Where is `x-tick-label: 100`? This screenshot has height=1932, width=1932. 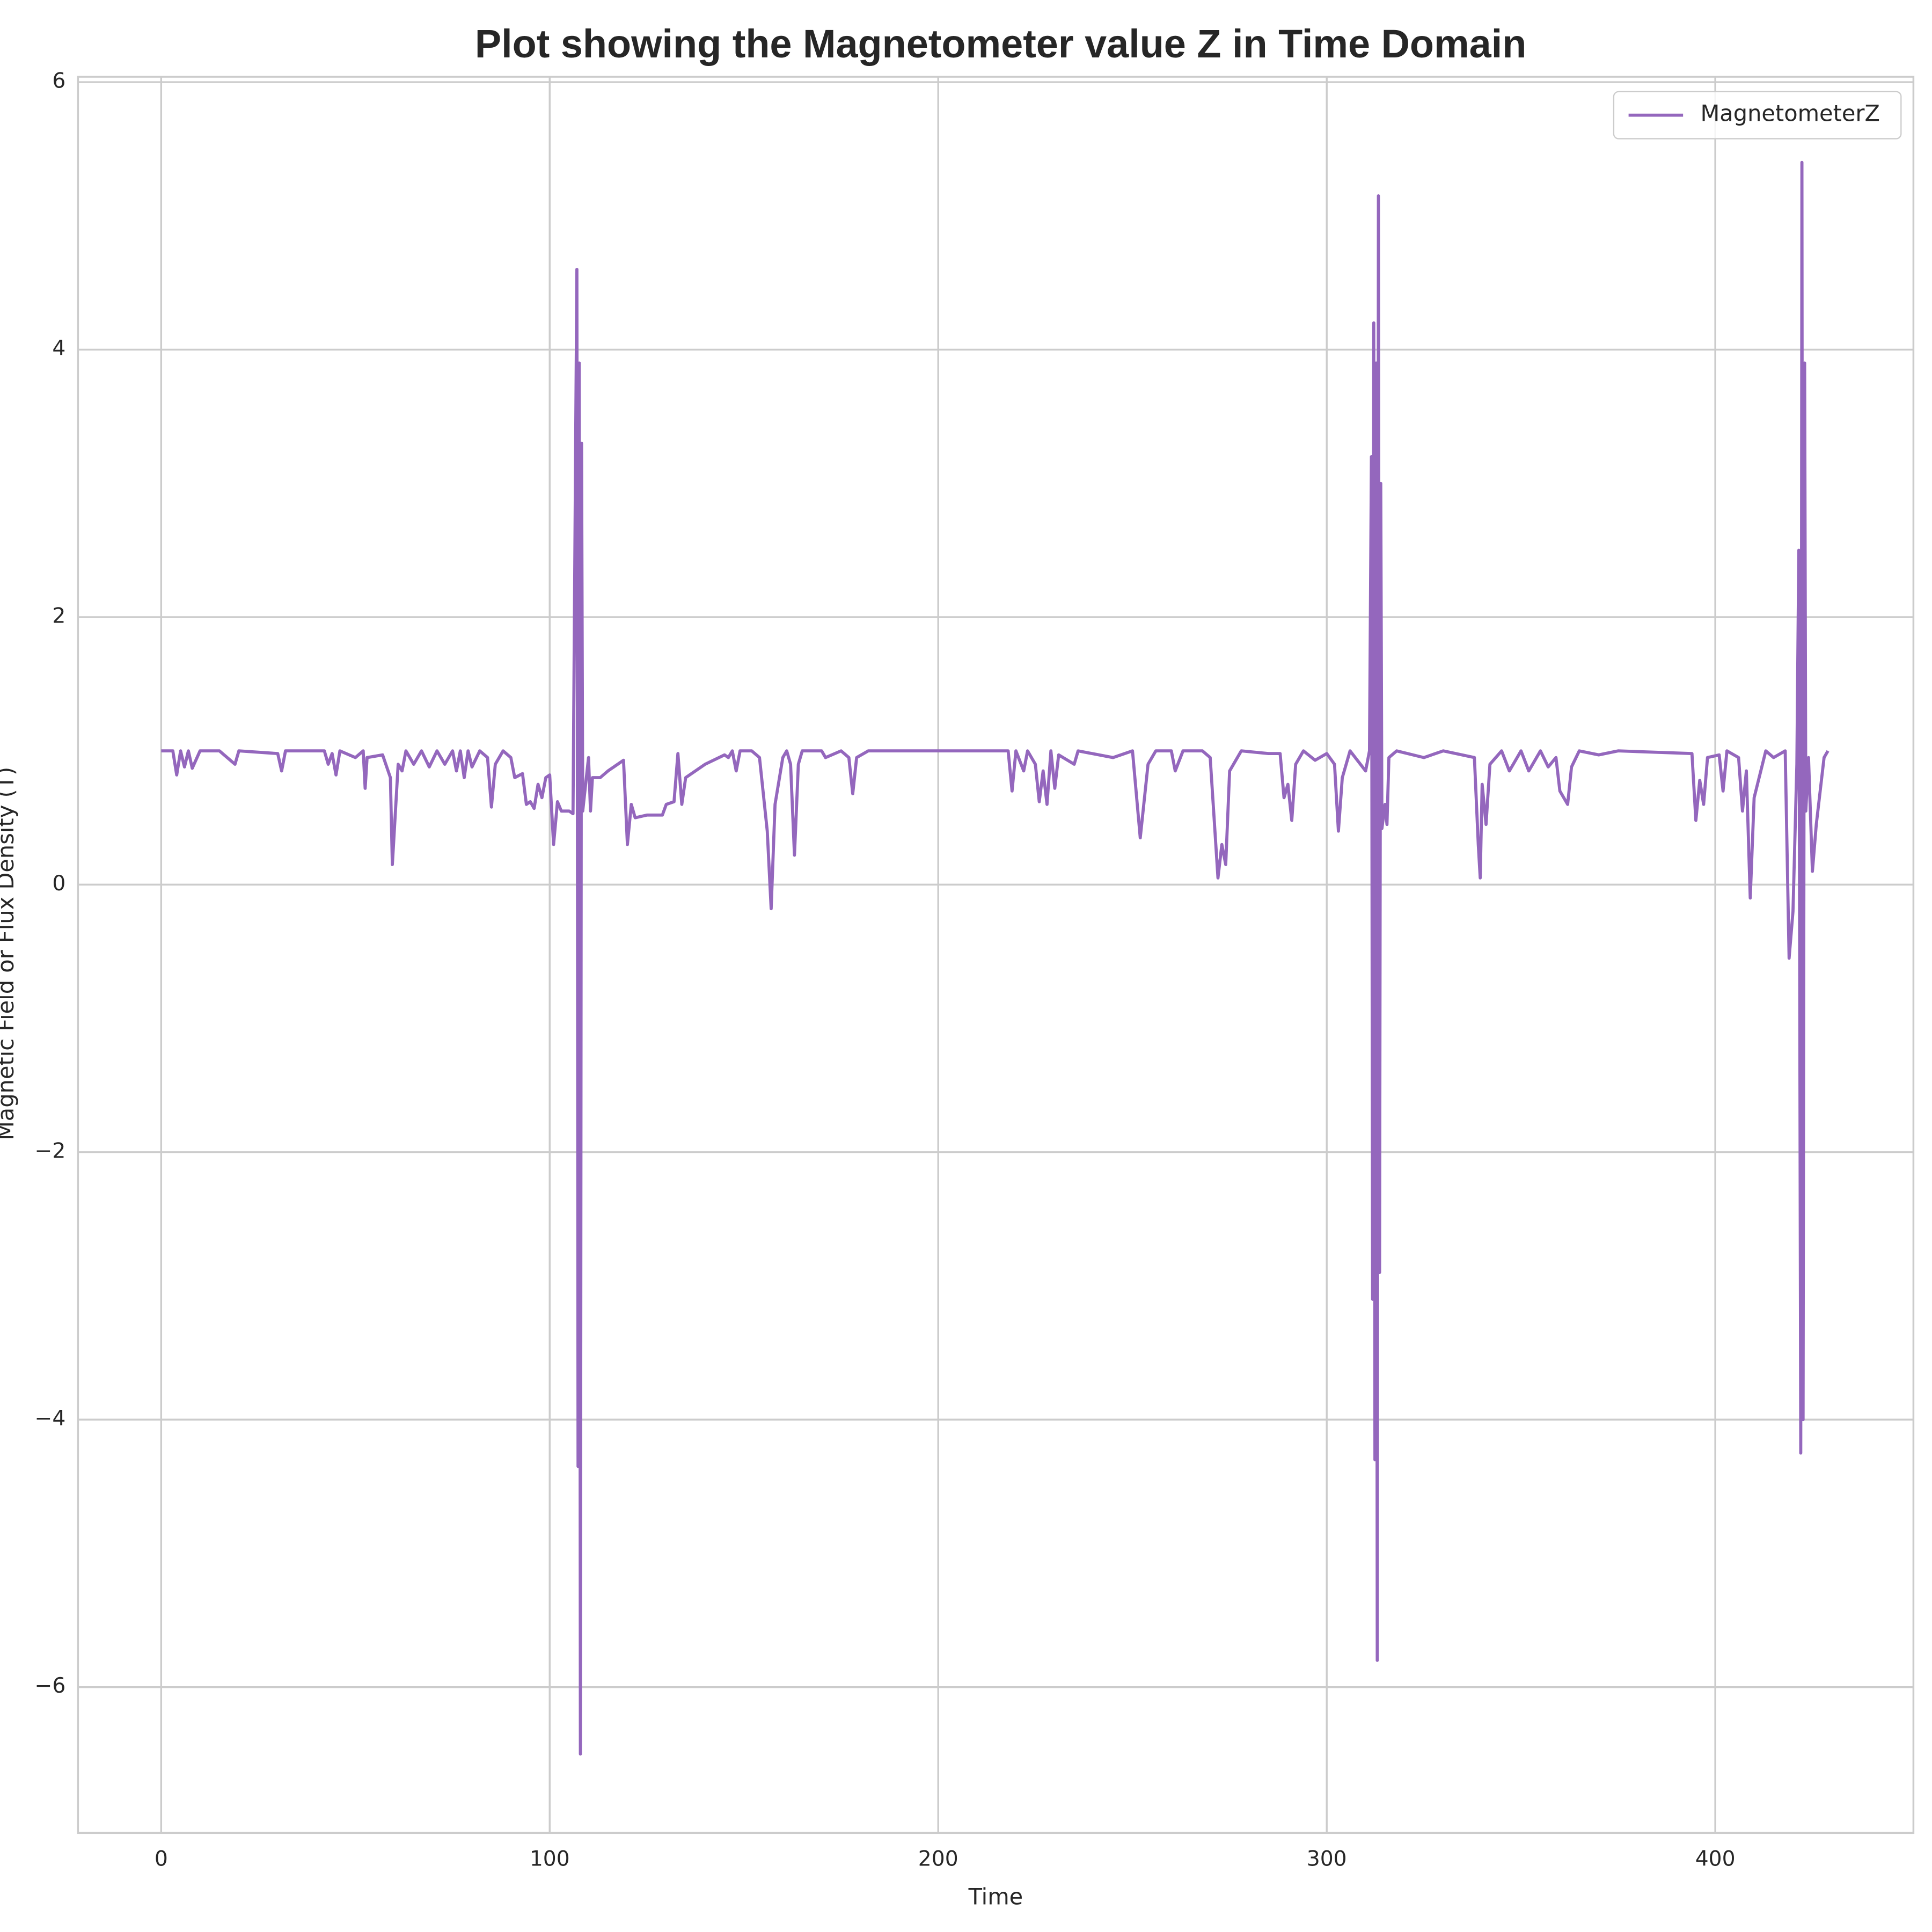
x-tick-label: 100 is located at coordinates (550, 1859).